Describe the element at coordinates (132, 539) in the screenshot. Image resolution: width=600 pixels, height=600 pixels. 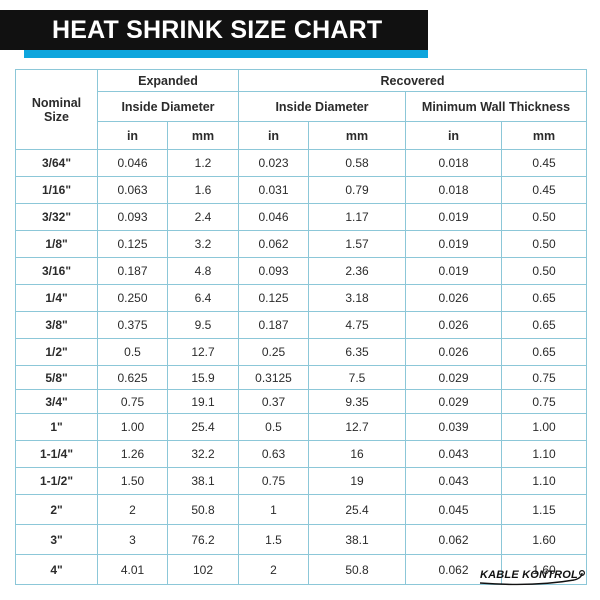
I see `value-cell: 3` at that location.